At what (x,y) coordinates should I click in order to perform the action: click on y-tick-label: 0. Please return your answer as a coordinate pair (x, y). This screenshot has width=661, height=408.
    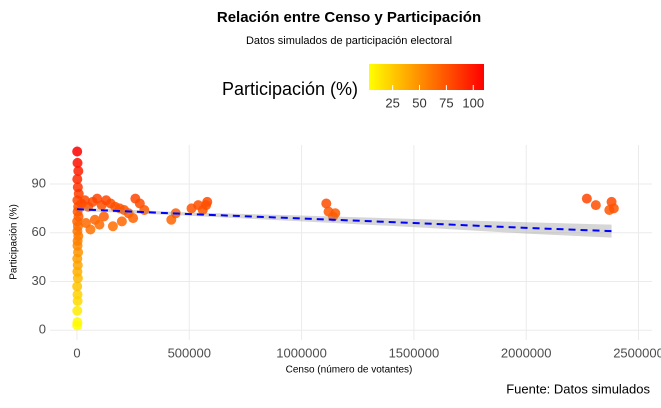
    Looking at the image, I should click on (42, 329).